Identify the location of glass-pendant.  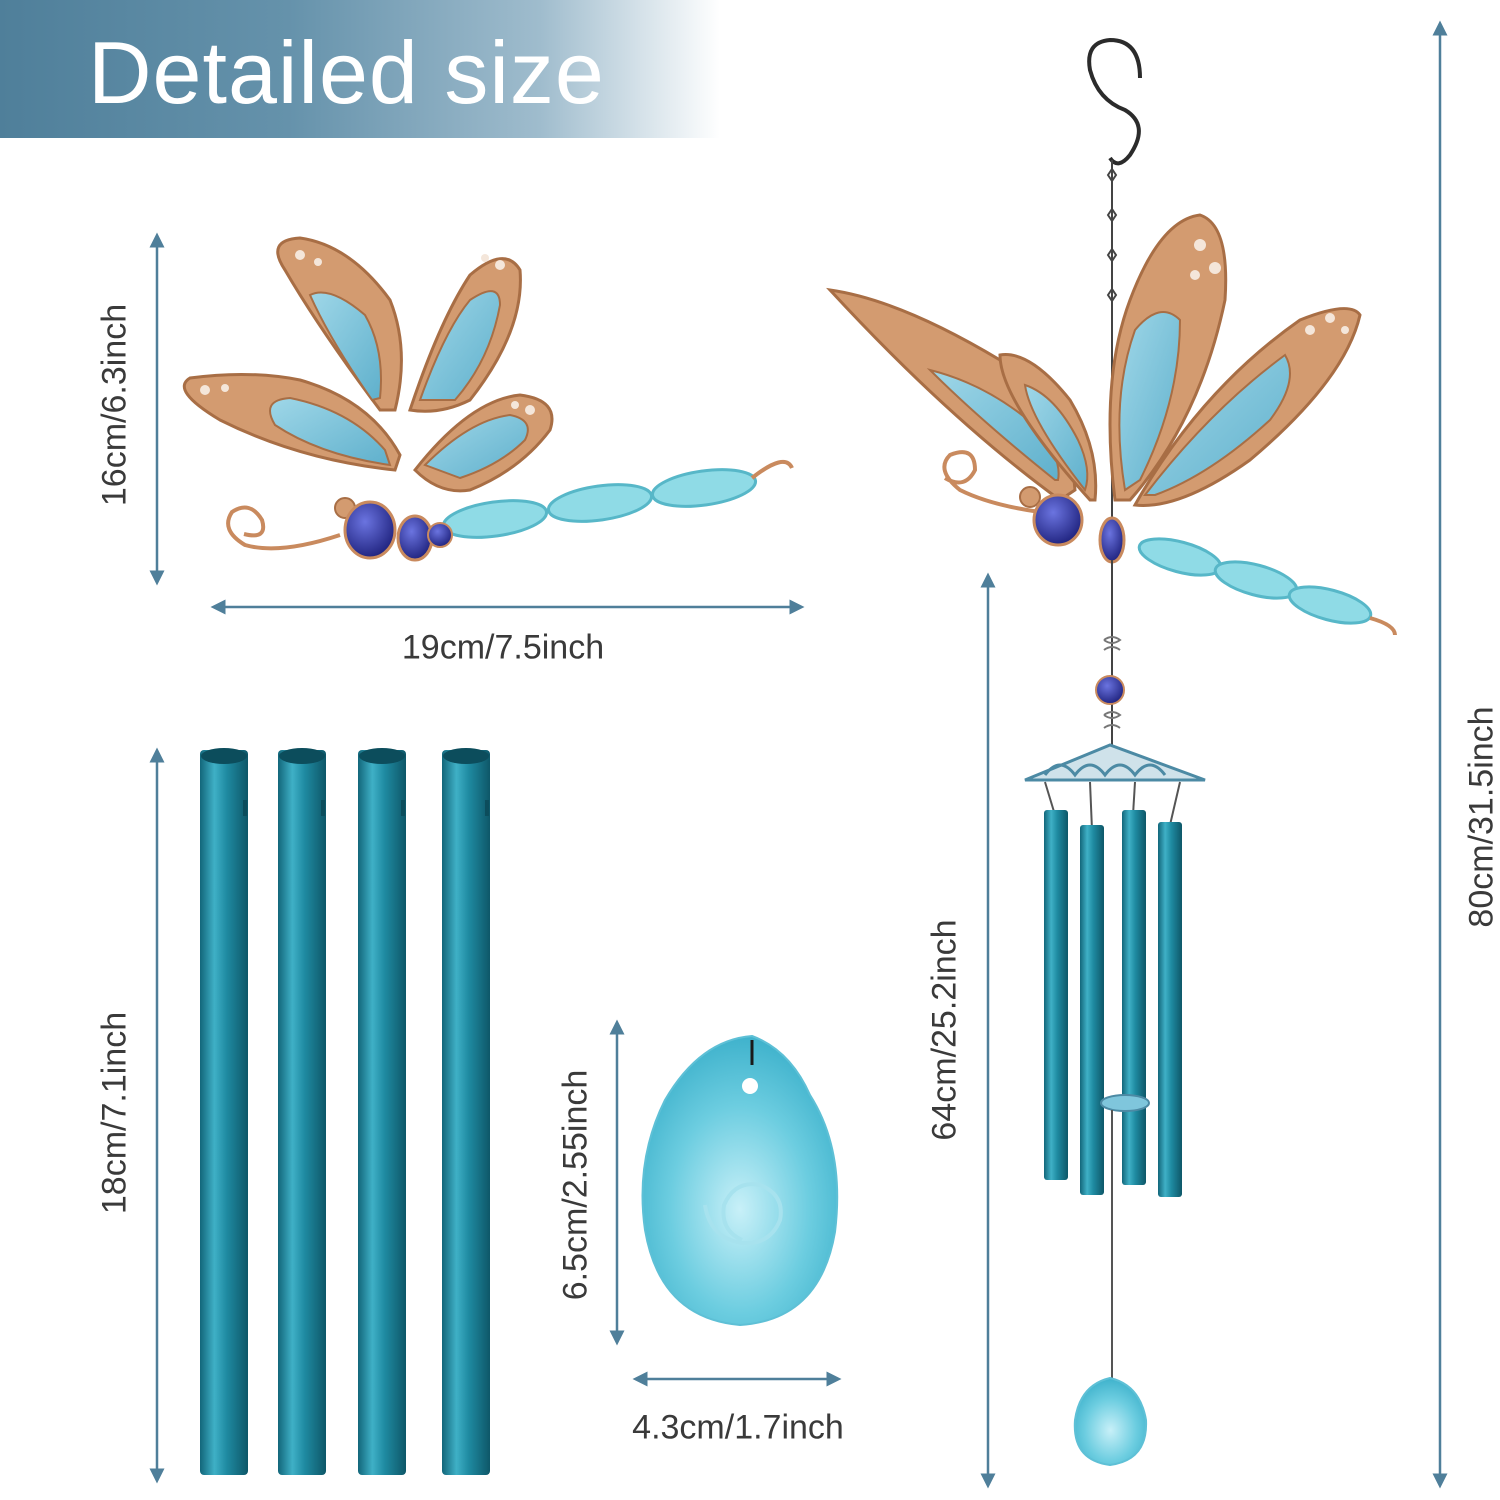
(740, 1180).